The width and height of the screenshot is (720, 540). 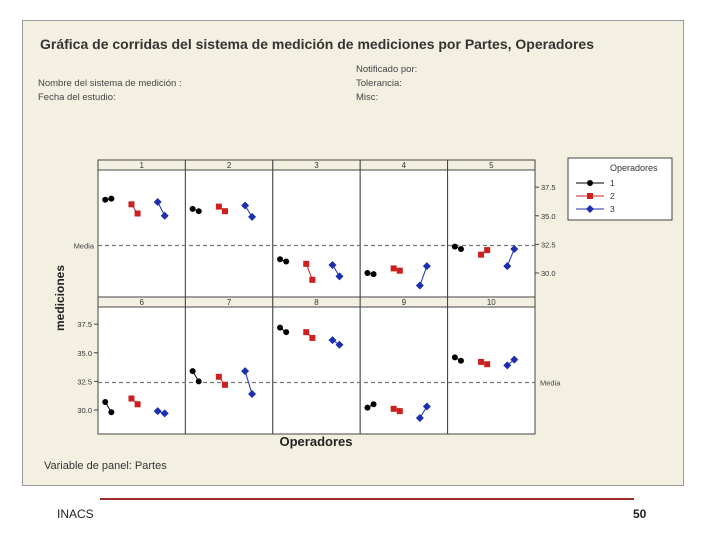 What do you see at coordinates (316, 302) in the screenshot?
I see `panel-label: 8` at bounding box center [316, 302].